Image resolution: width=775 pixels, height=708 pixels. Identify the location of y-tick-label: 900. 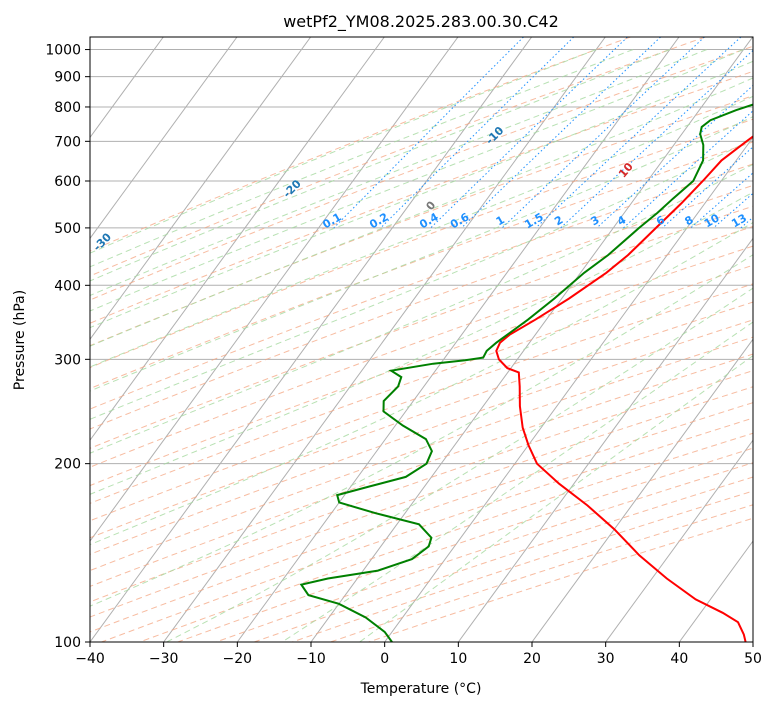
(67, 78).